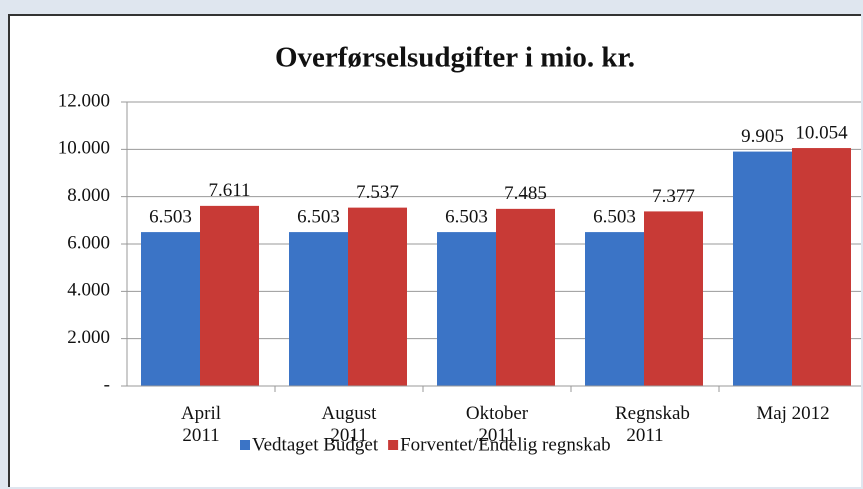 The image size is (863, 489). I want to click on y-tick-label: 4.000, so click(88, 290).